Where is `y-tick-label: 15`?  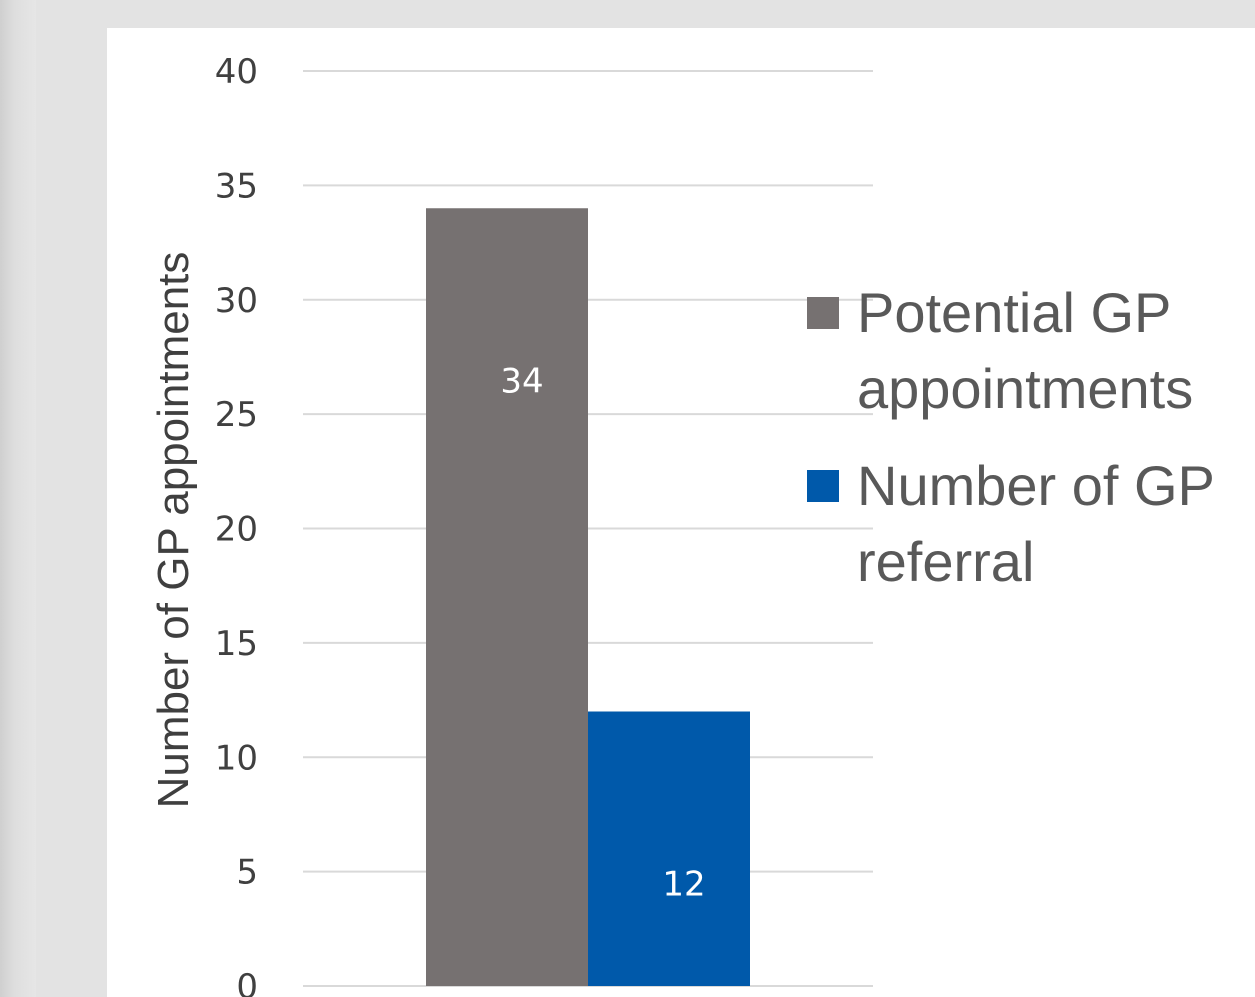 y-tick-label: 15 is located at coordinates (236, 644).